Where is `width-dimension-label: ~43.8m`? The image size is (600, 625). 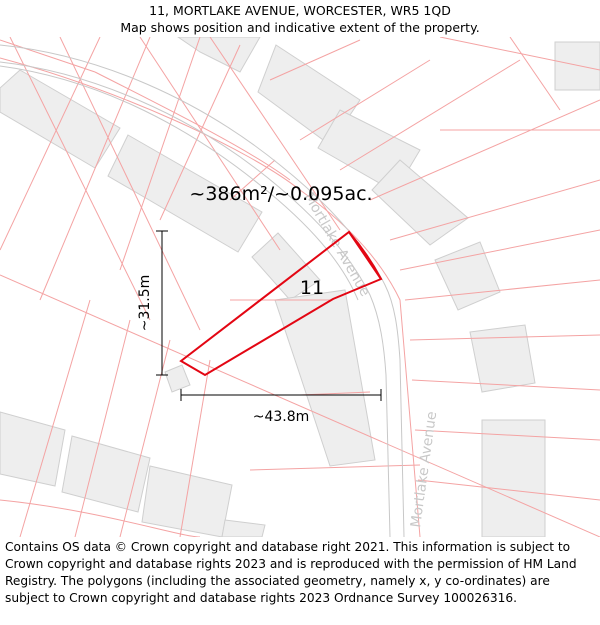
width-dimension-label: ~43.8m is located at coordinates (281, 417).